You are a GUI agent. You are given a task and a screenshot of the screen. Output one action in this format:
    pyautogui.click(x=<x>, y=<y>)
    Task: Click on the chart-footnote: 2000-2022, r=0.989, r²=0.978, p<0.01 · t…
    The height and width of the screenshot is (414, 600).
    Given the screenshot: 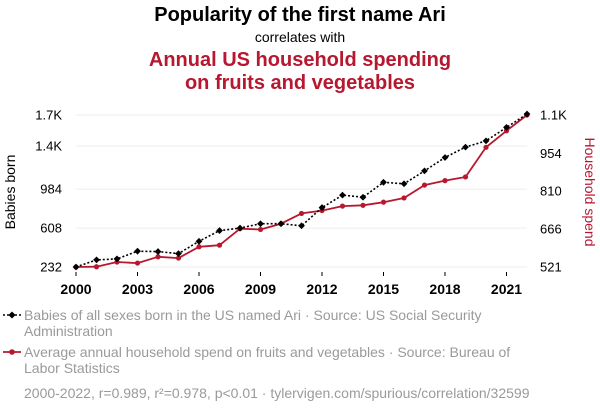 What is the action you would take?
    pyautogui.click(x=277, y=393)
    